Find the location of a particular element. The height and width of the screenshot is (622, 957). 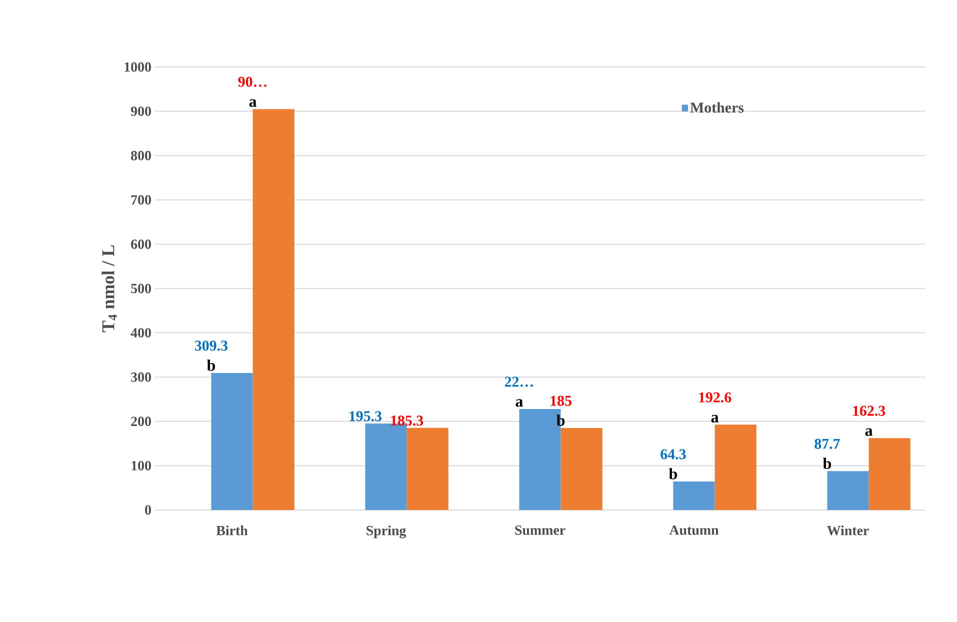

legend-label: Mothers is located at coordinates (717, 107).